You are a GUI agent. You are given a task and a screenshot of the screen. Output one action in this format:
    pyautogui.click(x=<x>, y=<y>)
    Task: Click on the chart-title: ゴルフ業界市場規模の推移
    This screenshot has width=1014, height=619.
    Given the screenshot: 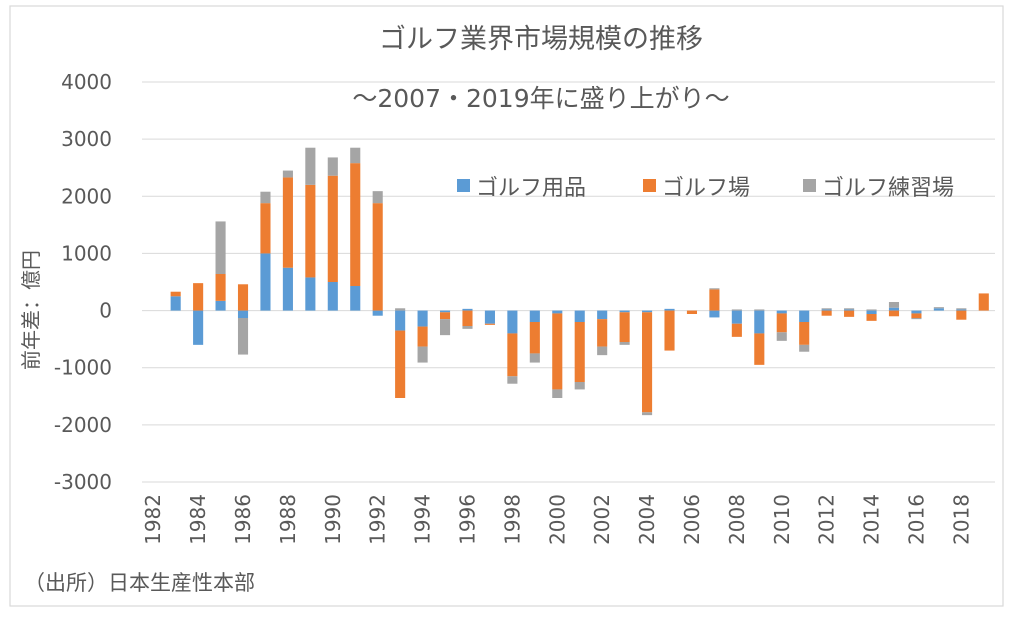 What is the action you would take?
    pyautogui.click(x=541, y=39)
    